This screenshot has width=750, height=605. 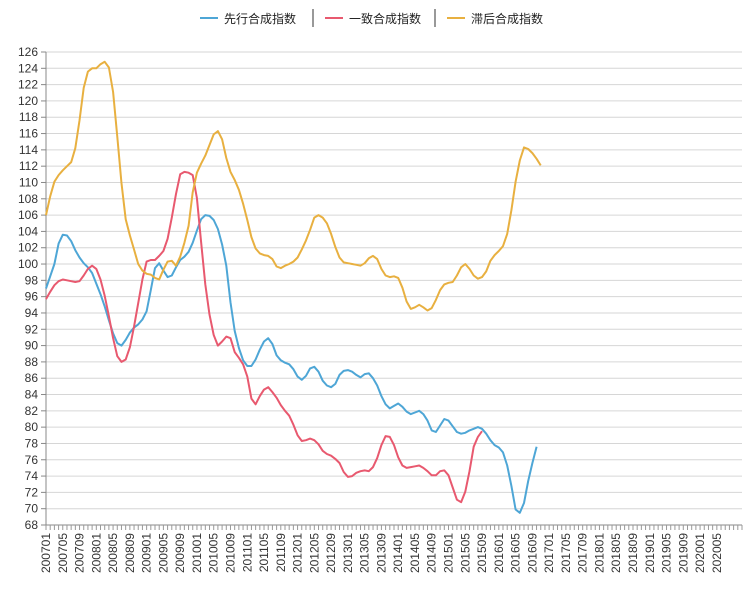 What do you see at coordinates (28, 68) in the screenshot?
I see `y-tick-label: 124` at bounding box center [28, 68].